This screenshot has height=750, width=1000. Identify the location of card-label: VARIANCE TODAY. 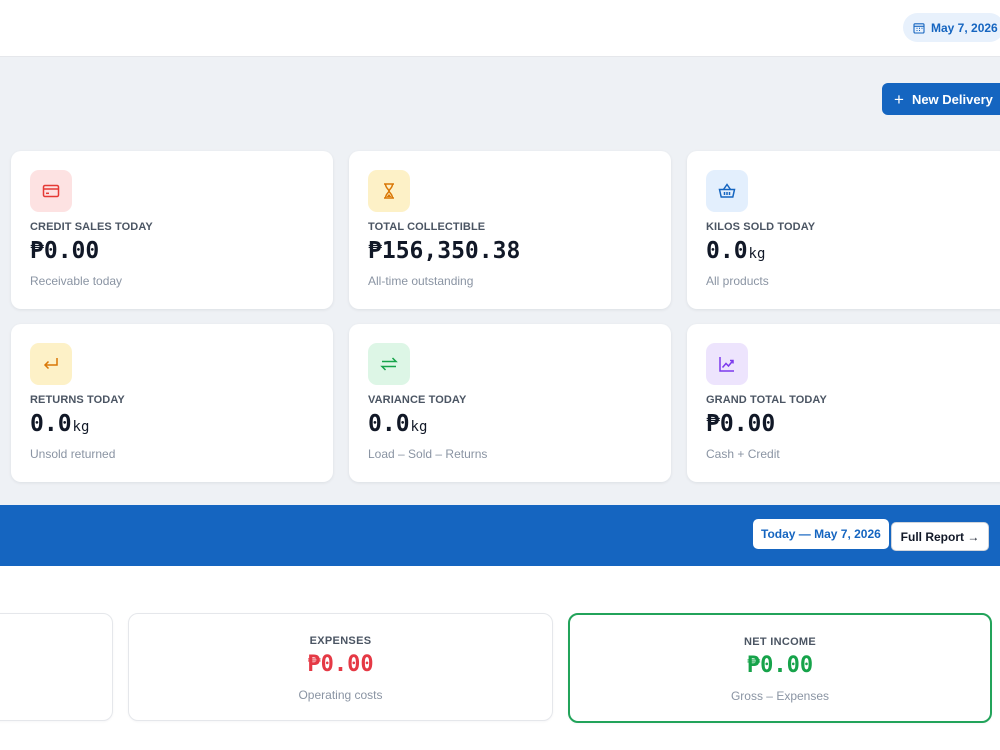
(417, 400).